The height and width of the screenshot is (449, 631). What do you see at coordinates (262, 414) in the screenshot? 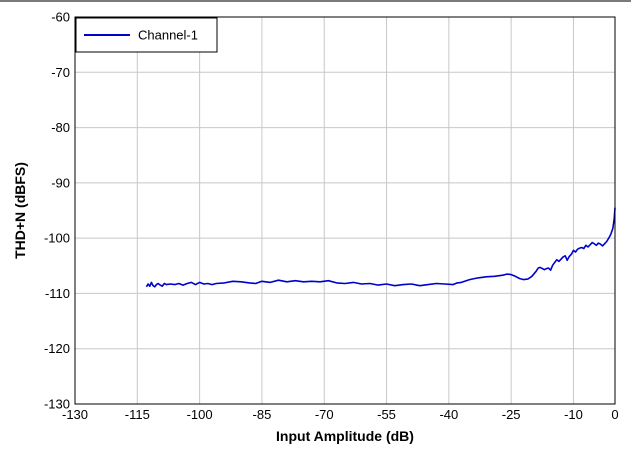
I see `x-tick-label: -85` at bounding box center [262, 414].